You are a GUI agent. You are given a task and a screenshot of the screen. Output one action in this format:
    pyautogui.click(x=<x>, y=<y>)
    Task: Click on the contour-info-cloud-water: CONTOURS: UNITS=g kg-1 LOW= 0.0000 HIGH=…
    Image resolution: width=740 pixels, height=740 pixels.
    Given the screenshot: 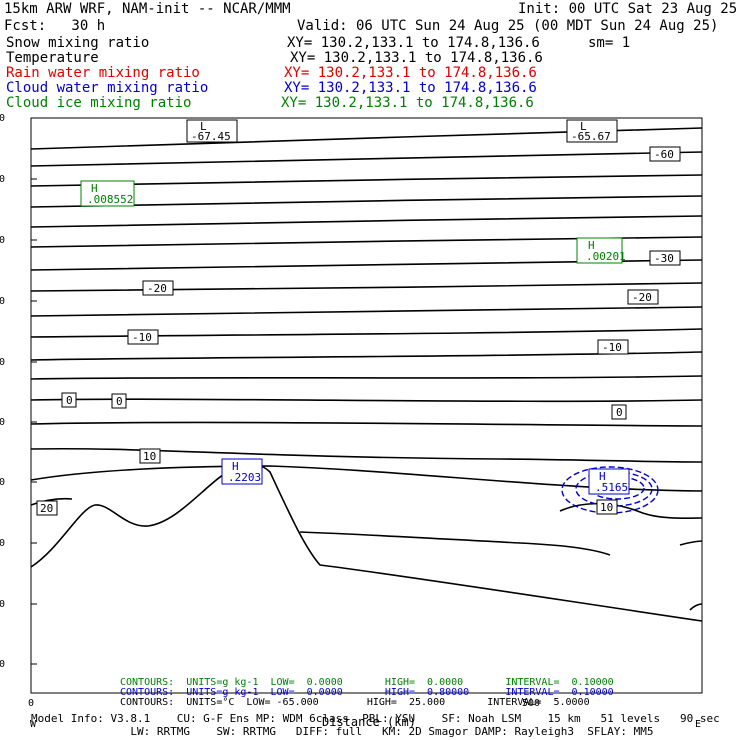 What is the action you would take?
    pyautogui.click(x=367, y=692)
    